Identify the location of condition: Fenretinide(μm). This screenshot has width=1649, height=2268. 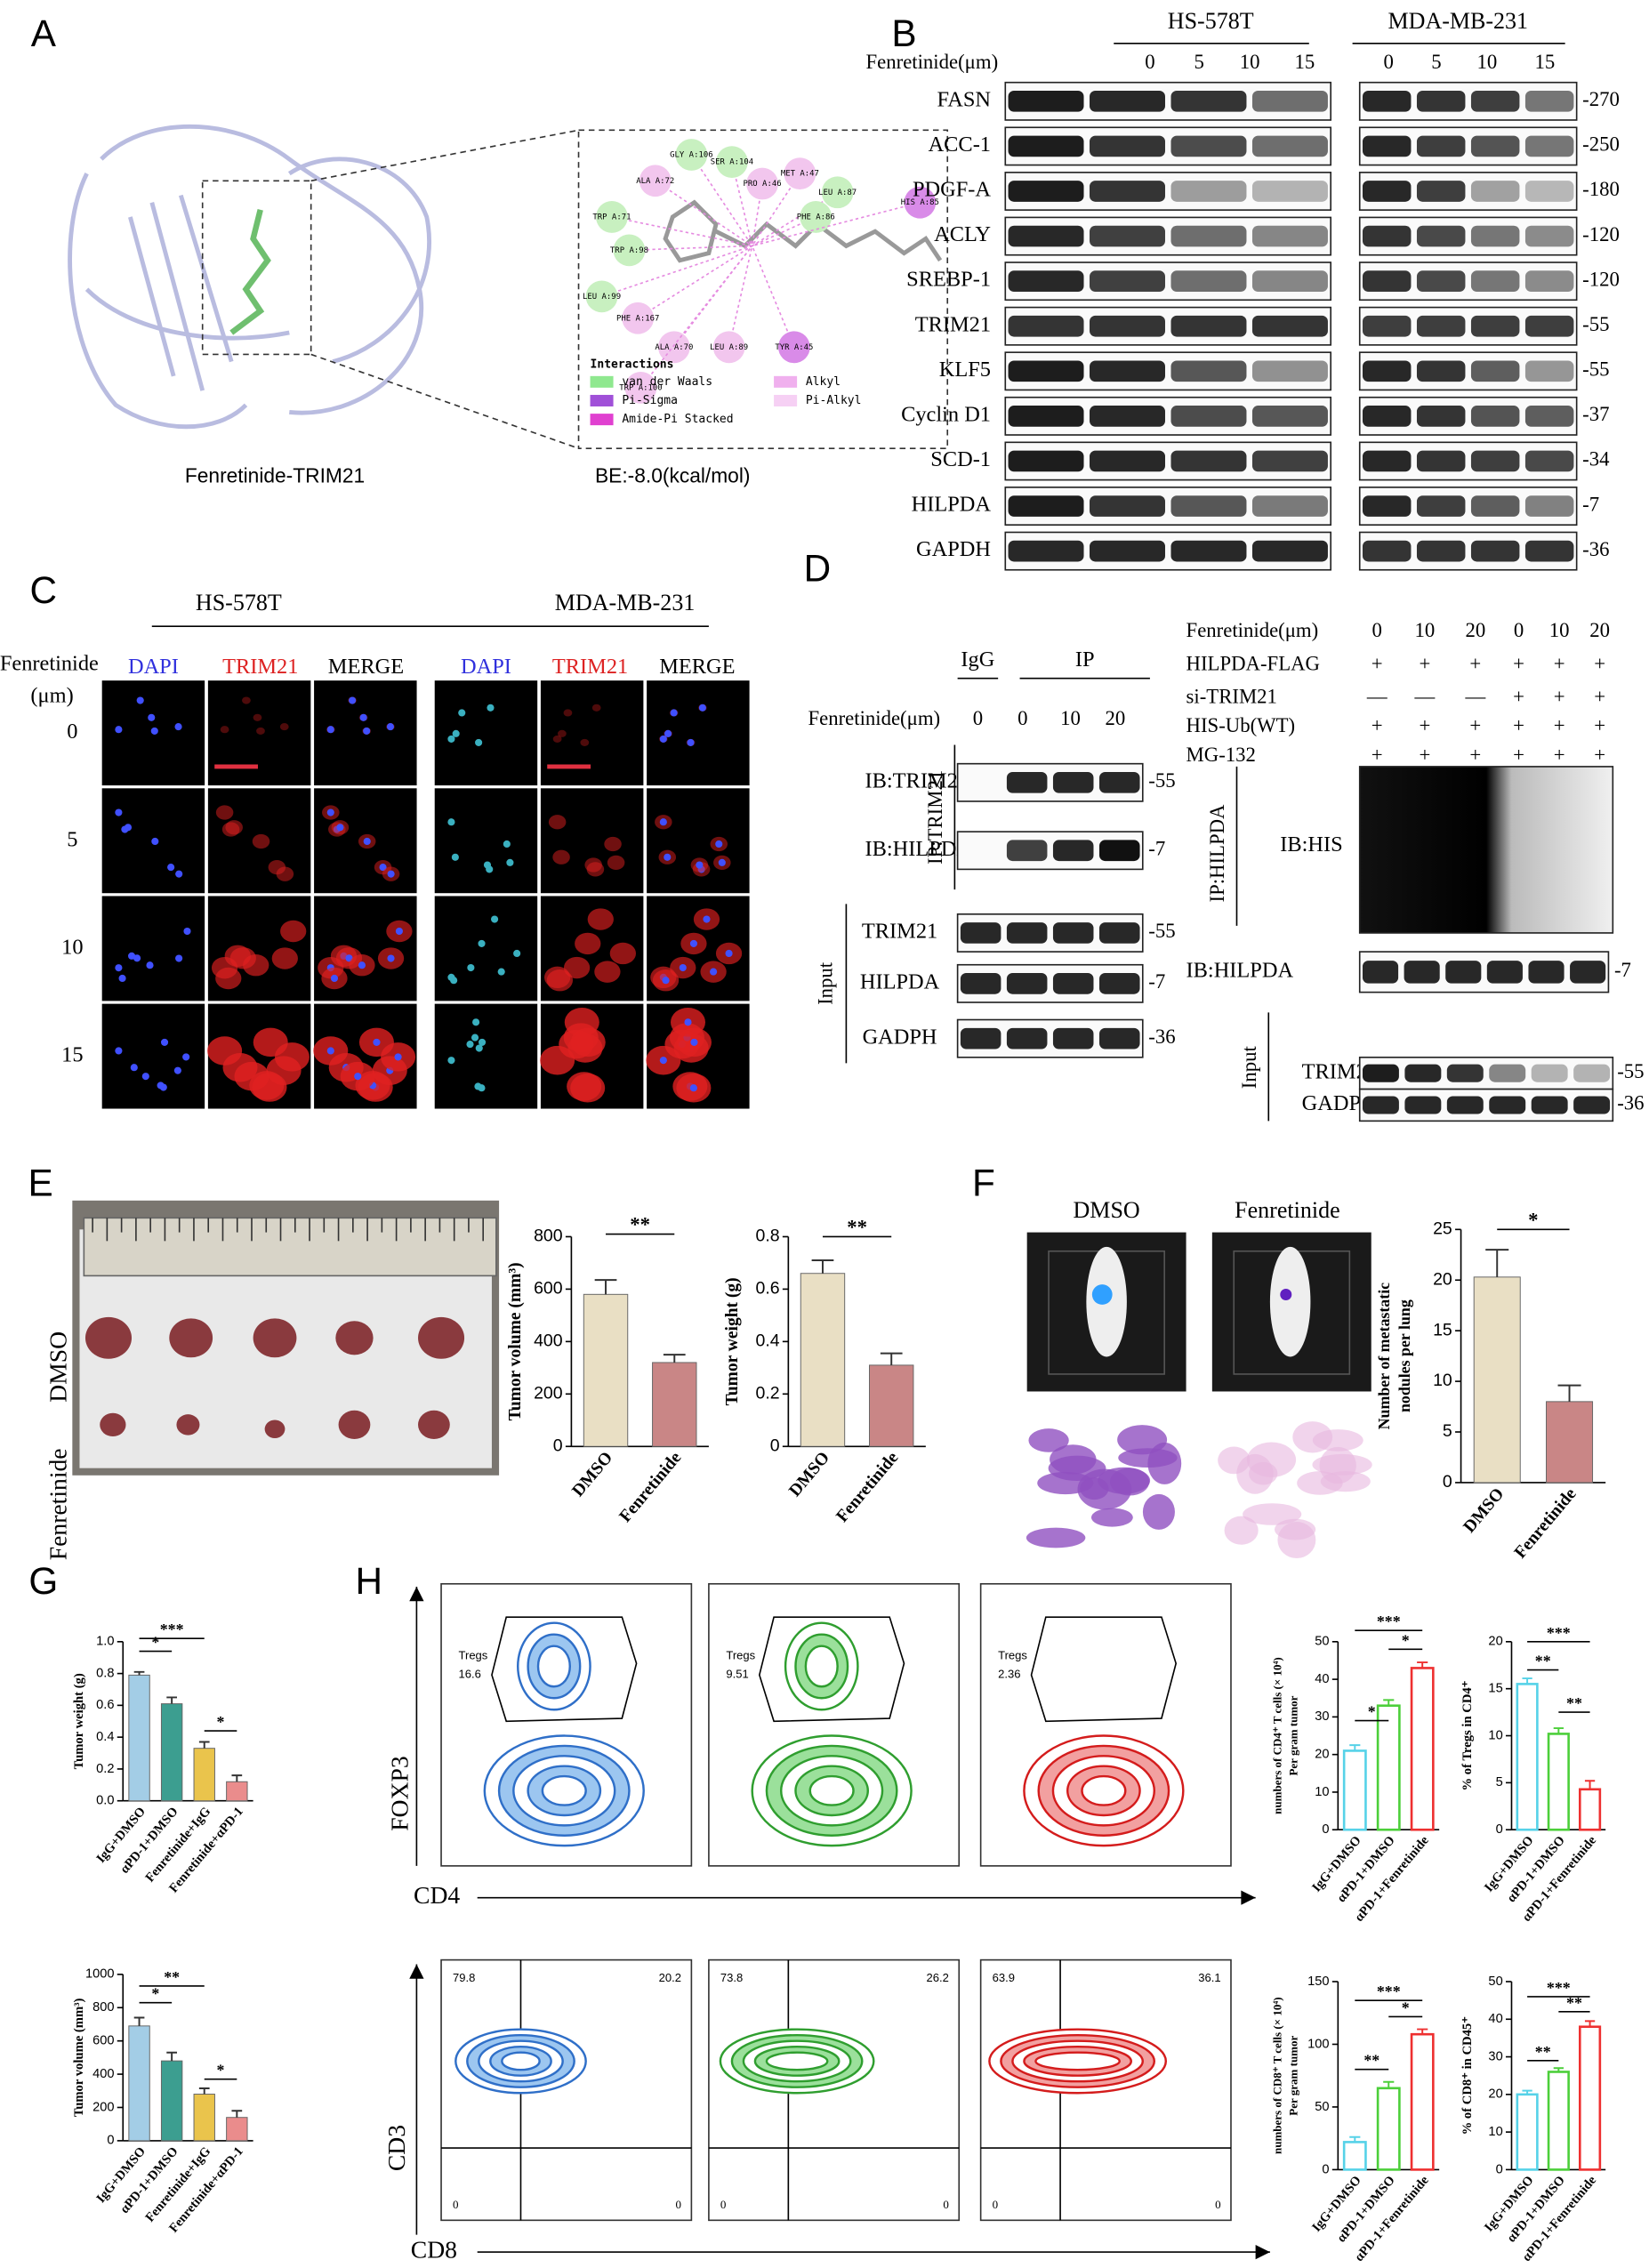
(1252, 630).